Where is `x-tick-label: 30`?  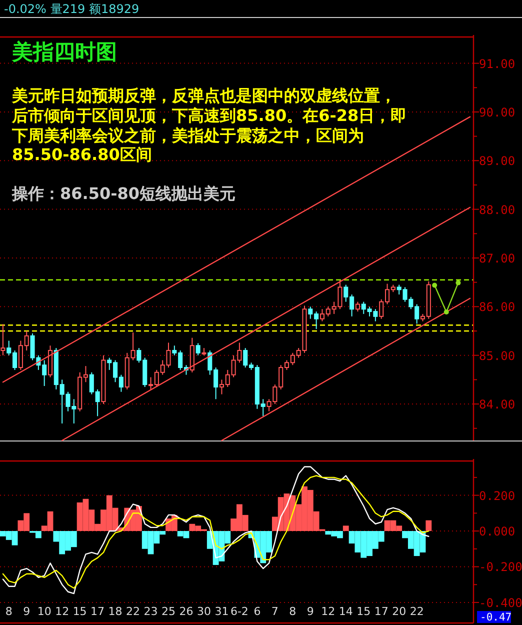 x-tick-label: 30 is located at coordinates (203, 611).